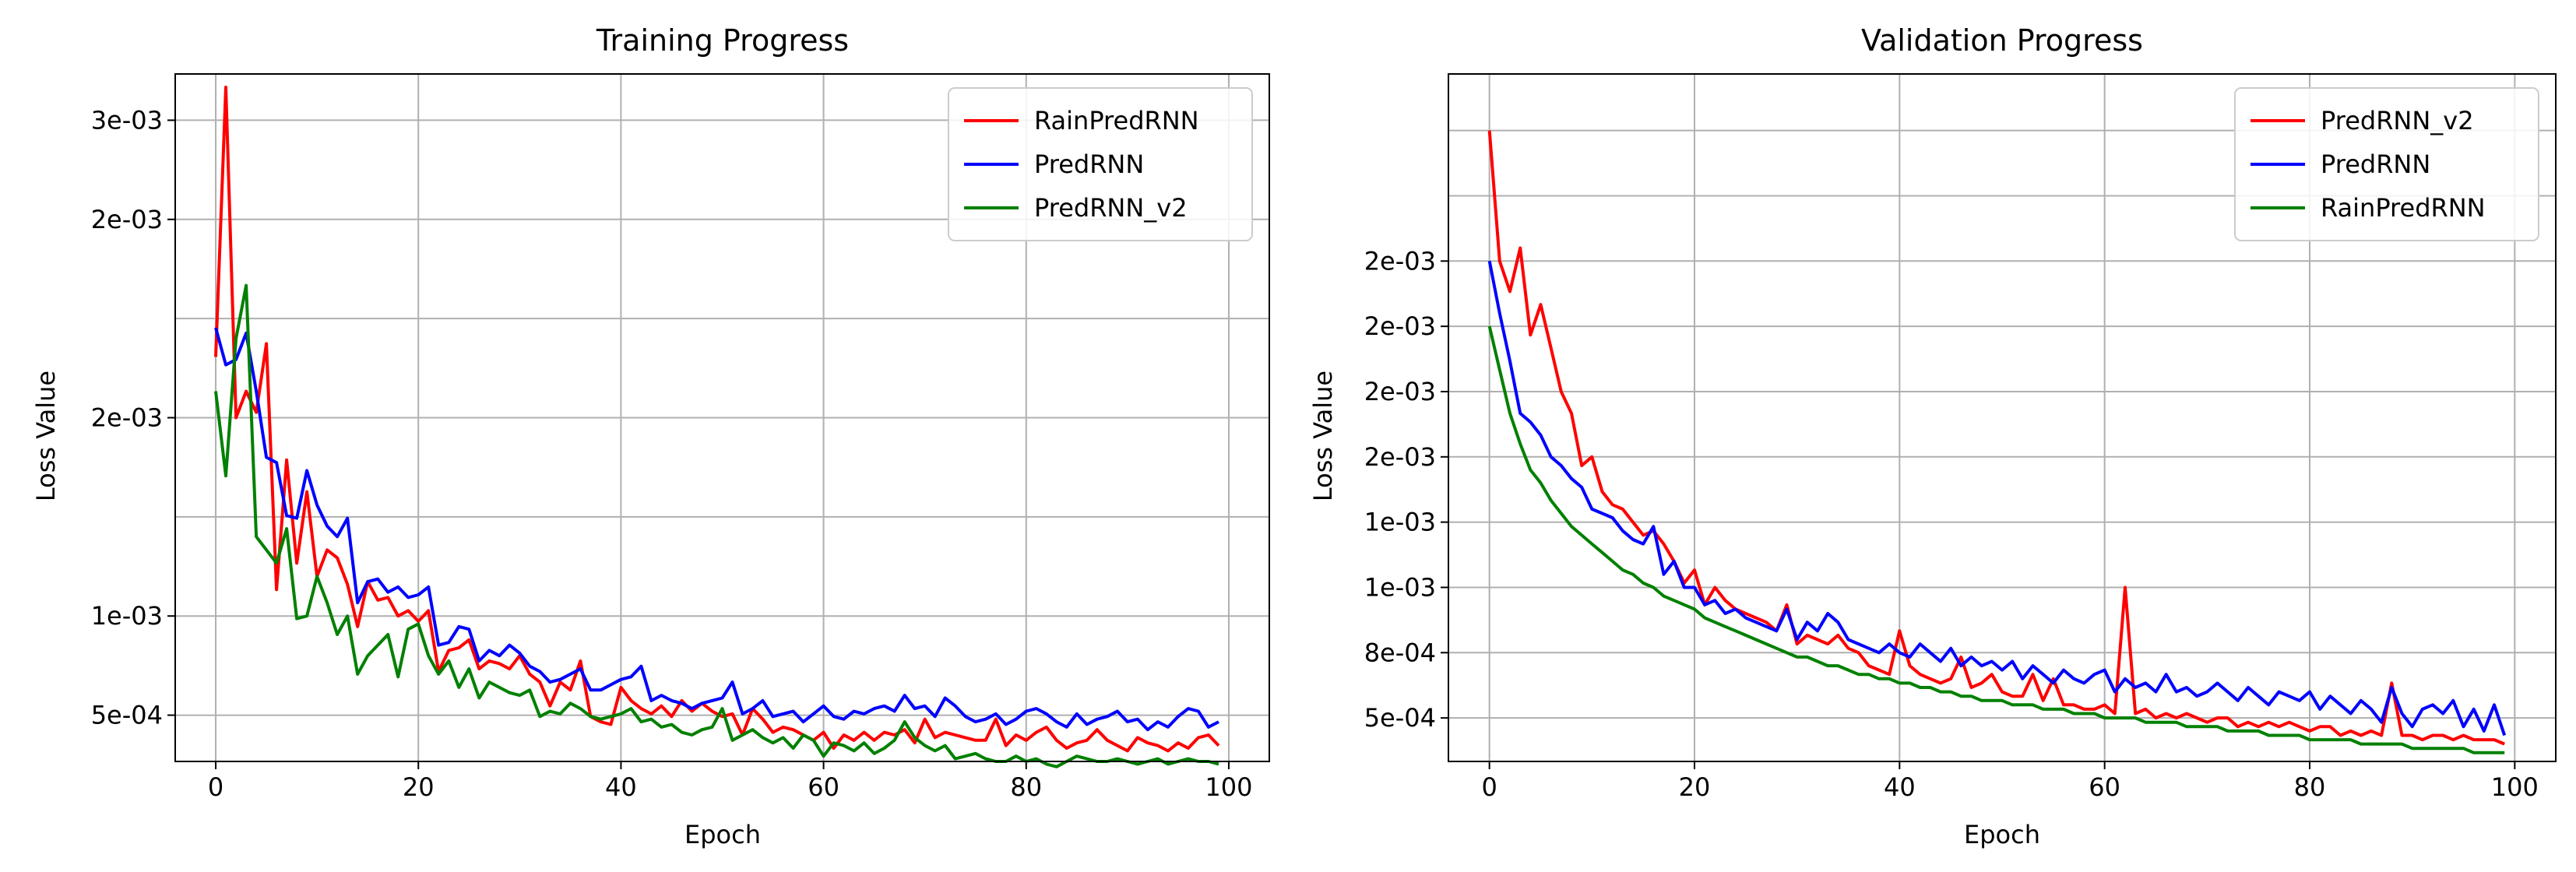 This screenshot has width=2576, height=872. Describe the element at coordinates (722, 40) in the screenshot. I see `chart-title: Training Progress` at that location.